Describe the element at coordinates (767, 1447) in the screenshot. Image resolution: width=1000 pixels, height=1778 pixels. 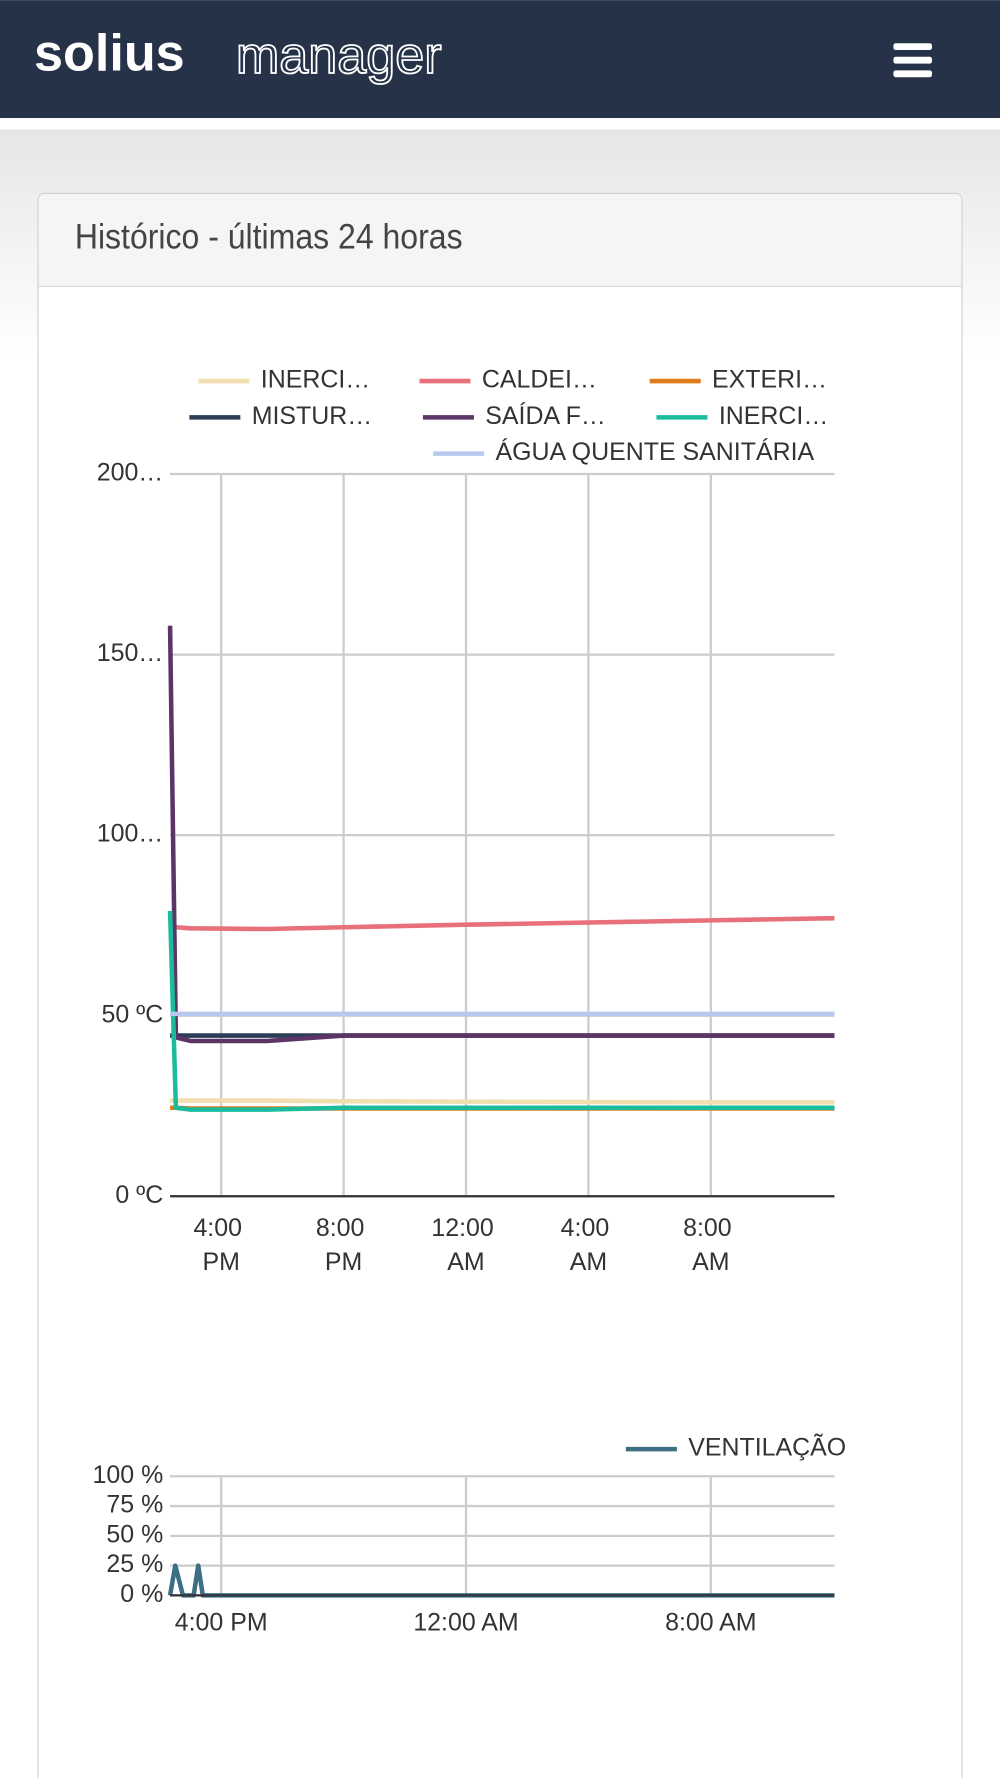
I see `legend-label: VENTILAÇÃO` at that location.